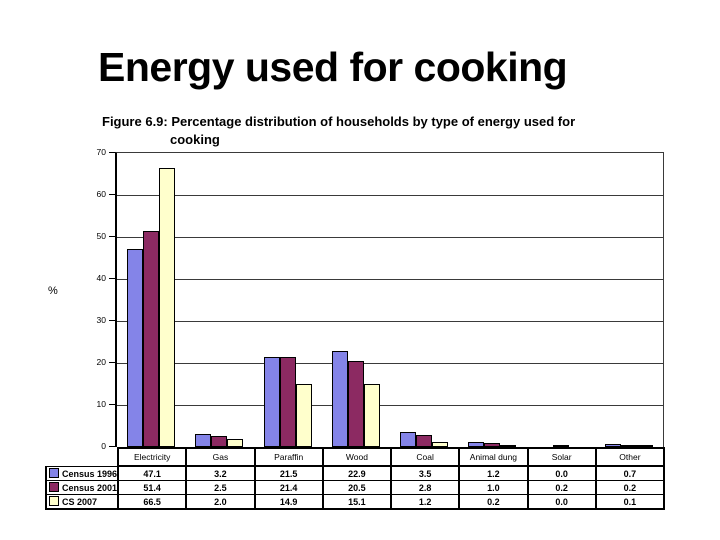  I want to click on value-cell: 0.7, so click(630, 473).